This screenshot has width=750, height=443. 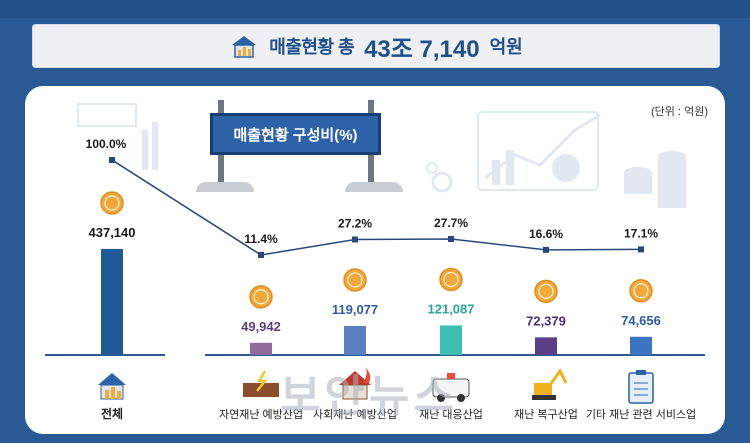 What do you see at coordinates (106, 144) in the screenshot?
I see `share-label-0: 100.0%` at bounding box center [106, 144].